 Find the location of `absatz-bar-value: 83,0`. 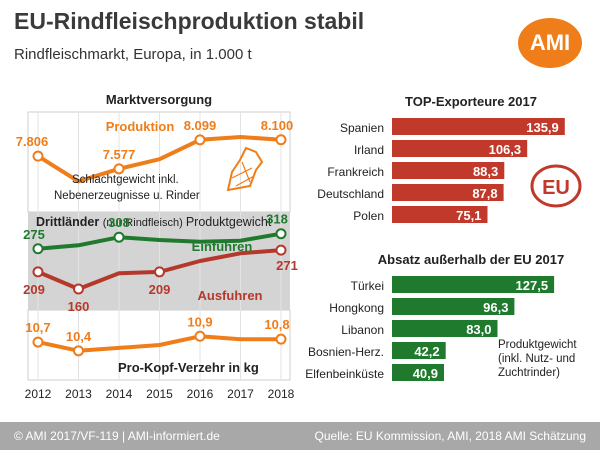

absatz-bar-value: 83,0 is located at coordinates (478, 329).